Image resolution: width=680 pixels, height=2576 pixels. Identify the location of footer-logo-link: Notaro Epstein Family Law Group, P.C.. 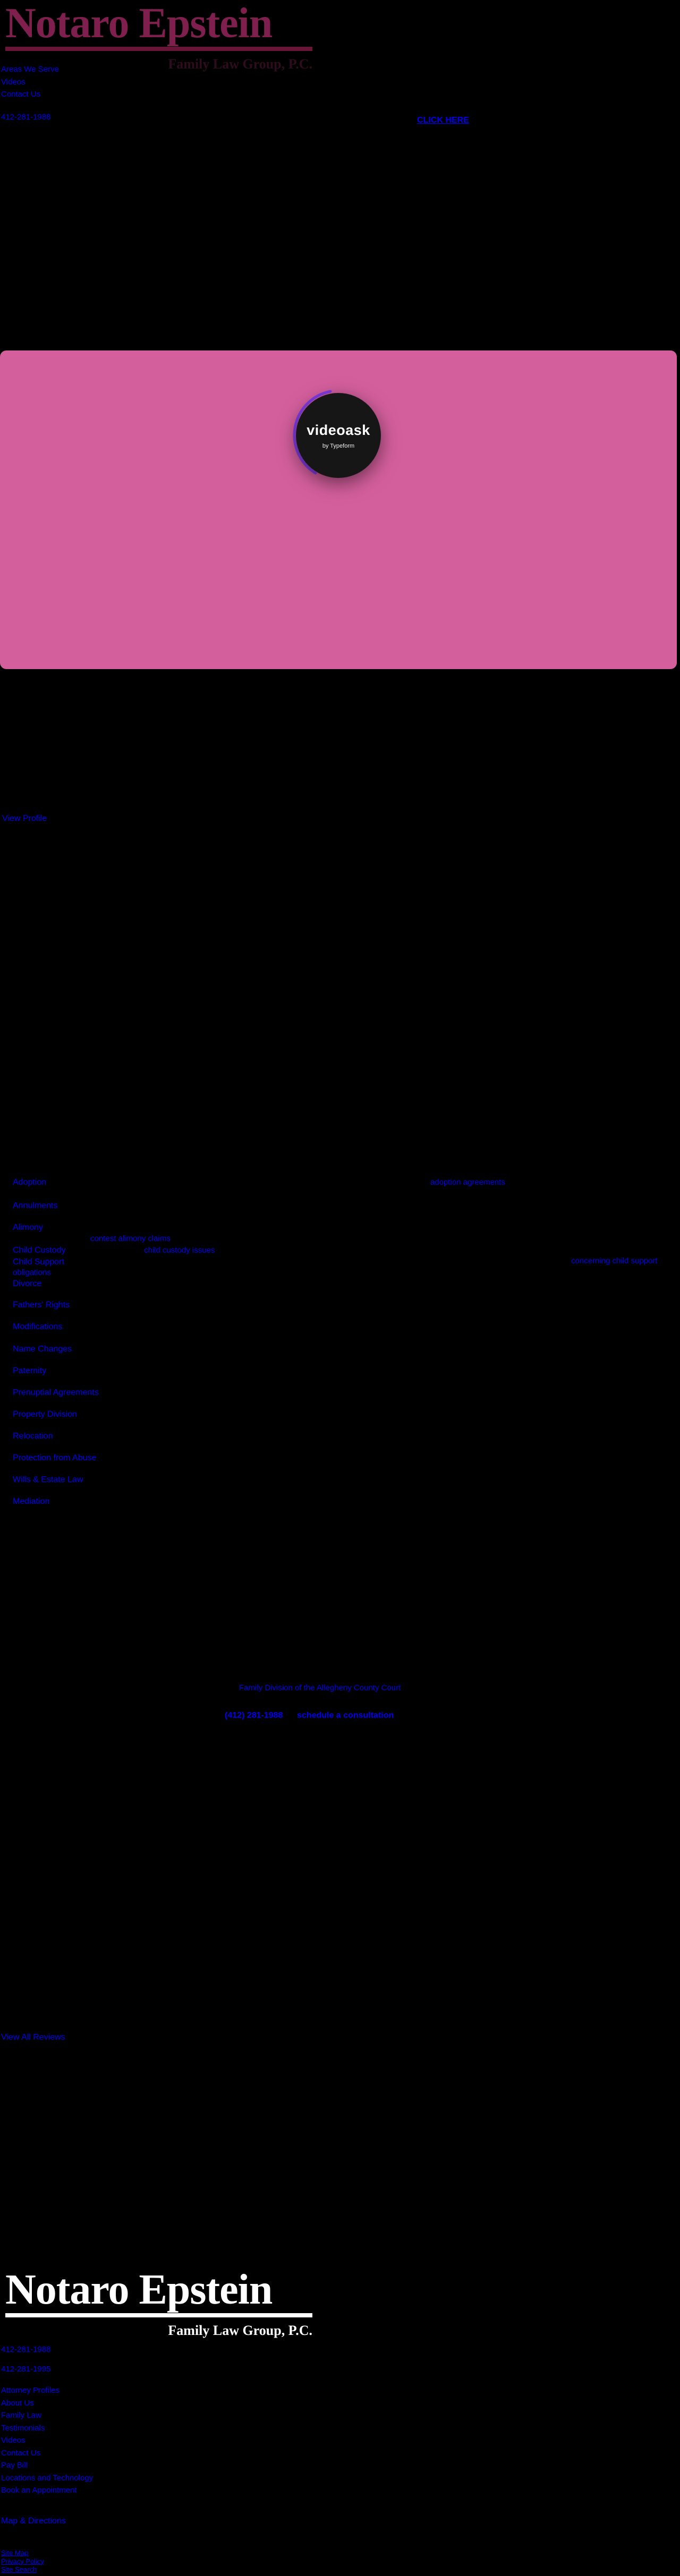
(158, 2303).